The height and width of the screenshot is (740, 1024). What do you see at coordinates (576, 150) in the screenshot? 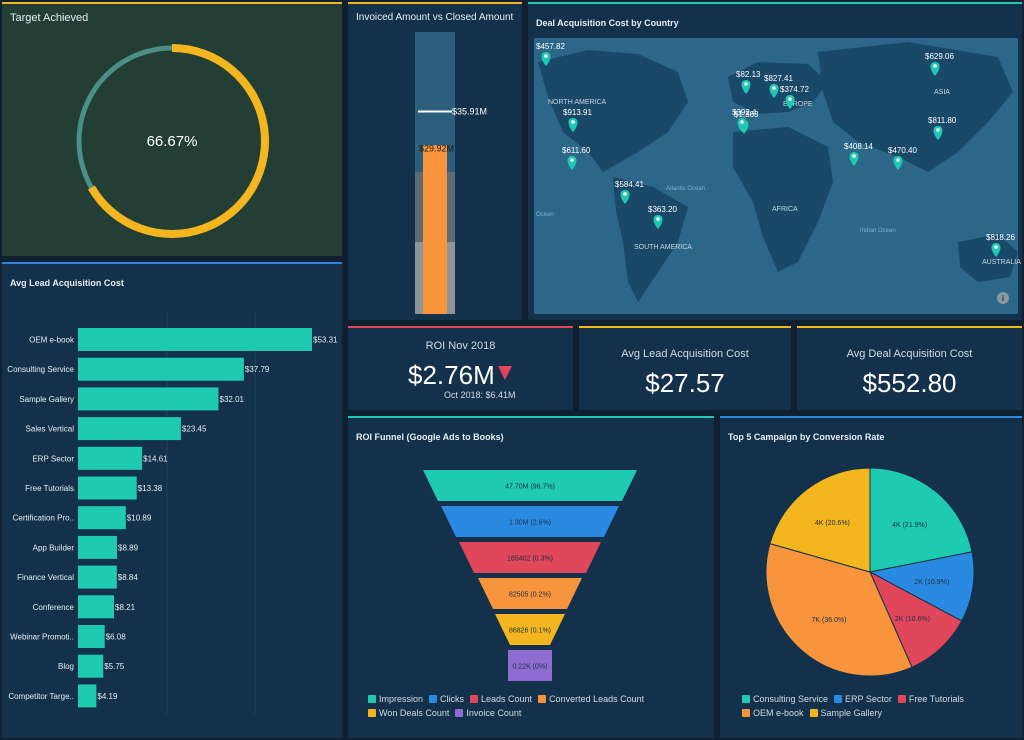
I see `map-pin-label: $611.60` at bounding box center [576, 150].